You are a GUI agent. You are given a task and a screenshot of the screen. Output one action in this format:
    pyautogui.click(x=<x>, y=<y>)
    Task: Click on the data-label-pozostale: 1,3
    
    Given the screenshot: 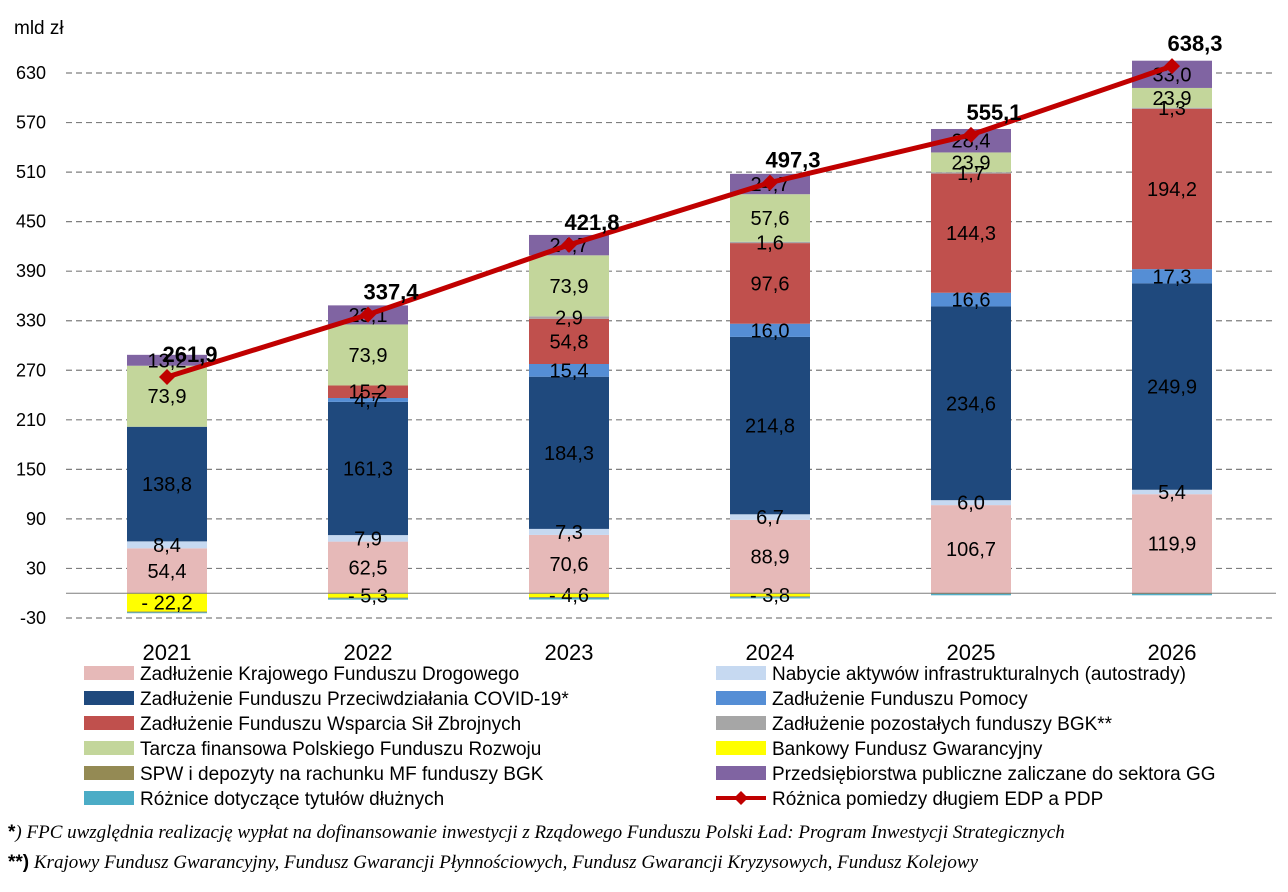 What is the action you would take?
    pyautogui.click(x=1172, y=109)
    